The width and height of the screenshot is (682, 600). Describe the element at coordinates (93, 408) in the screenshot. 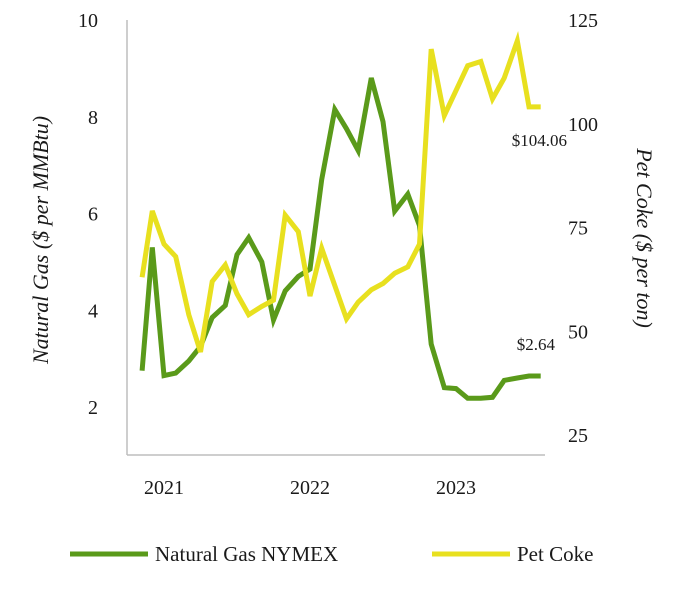

I see `left-tick-label-2: 2` at that location.